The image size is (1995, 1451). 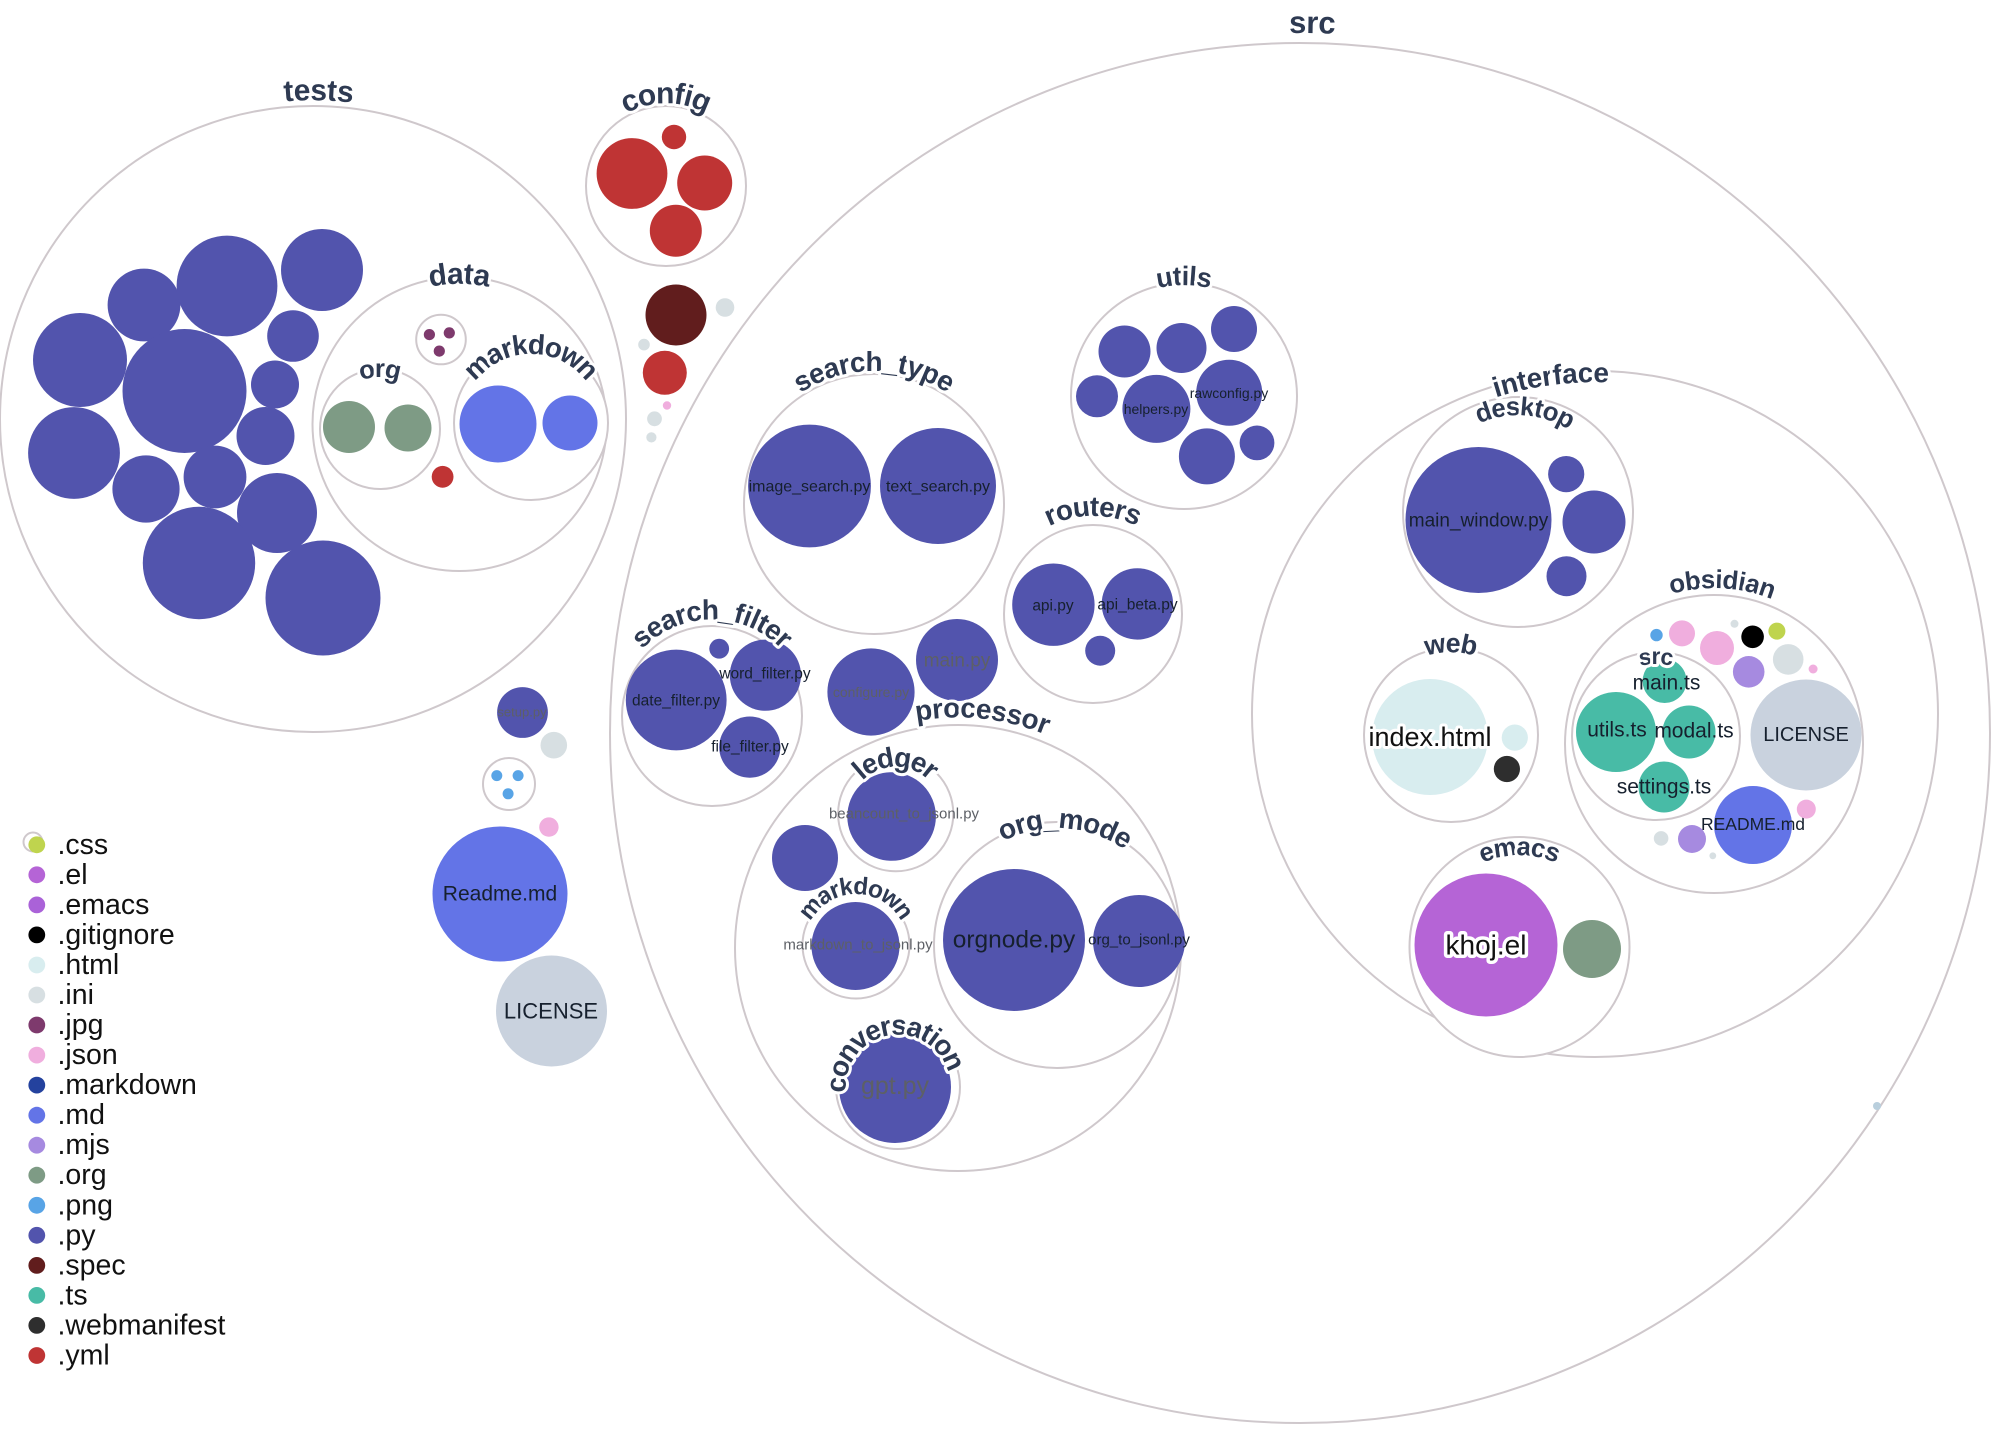 I want to click on svg-text: api_beta.py, so click(x=1137, y=605).